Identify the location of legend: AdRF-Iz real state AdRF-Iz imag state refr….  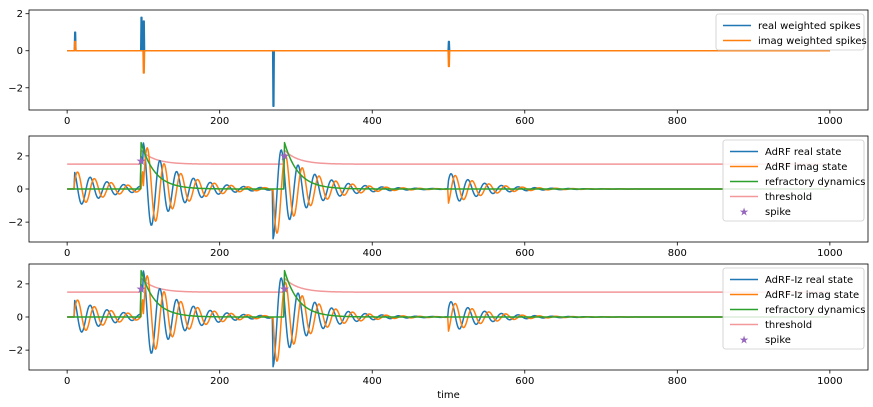
(794, 308).